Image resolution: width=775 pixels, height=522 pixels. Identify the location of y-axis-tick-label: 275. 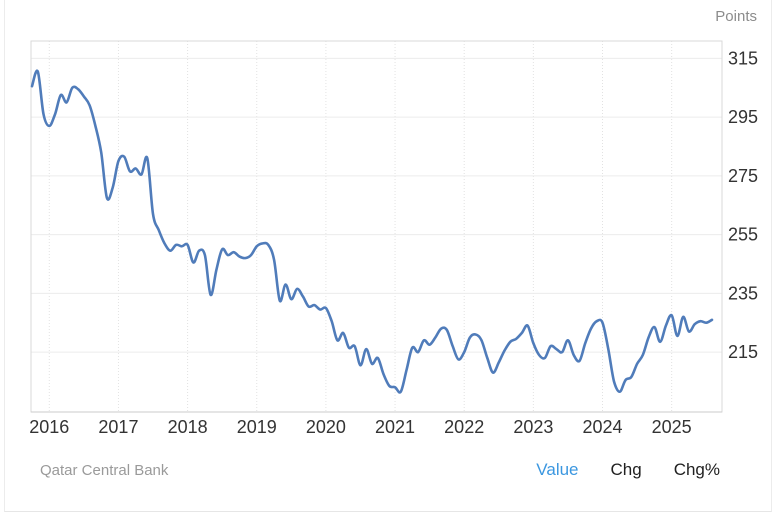
(743, 176).